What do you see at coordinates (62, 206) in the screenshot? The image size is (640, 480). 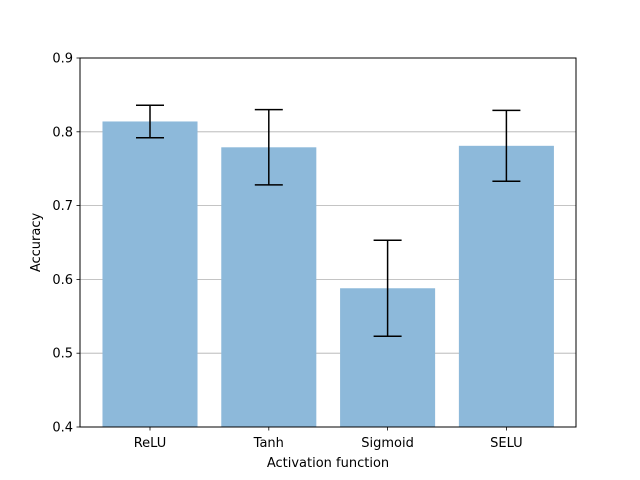 I see `y-tick-label: 0.7` at bounding box center [62, 206].